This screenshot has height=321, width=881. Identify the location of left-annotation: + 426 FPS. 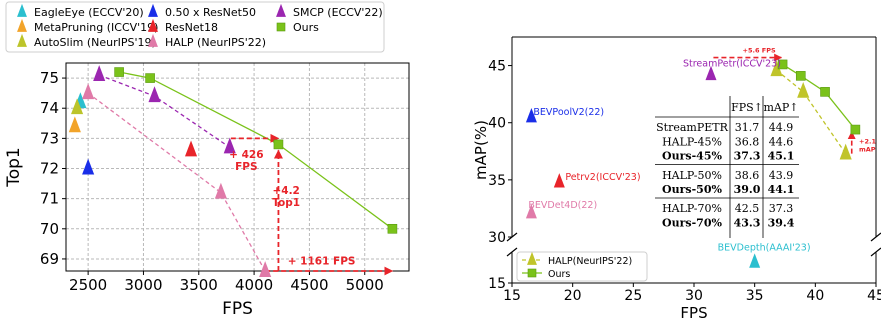
(246, 161).